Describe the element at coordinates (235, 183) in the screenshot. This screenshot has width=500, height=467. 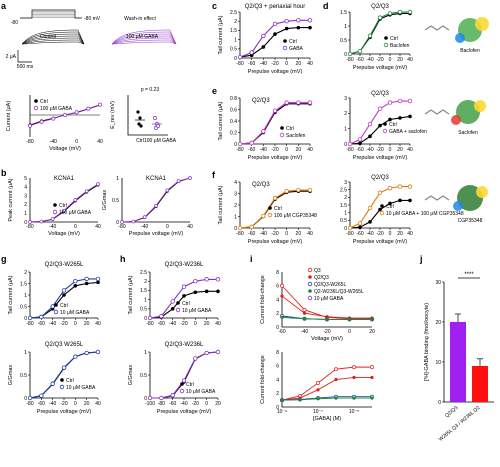
I see `y-tick-label: 4` at that location.